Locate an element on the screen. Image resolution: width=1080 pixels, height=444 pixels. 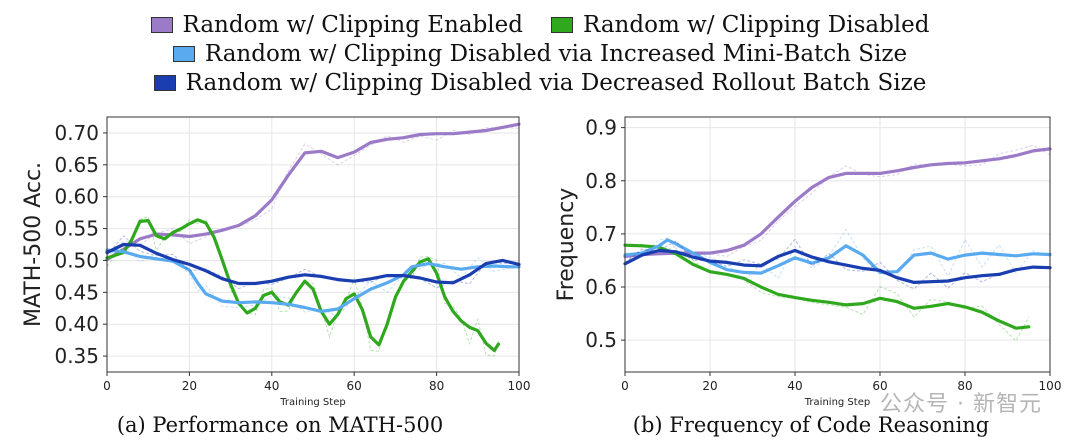
y-tick-label: 0.9 is located at coordinates (601, 128).